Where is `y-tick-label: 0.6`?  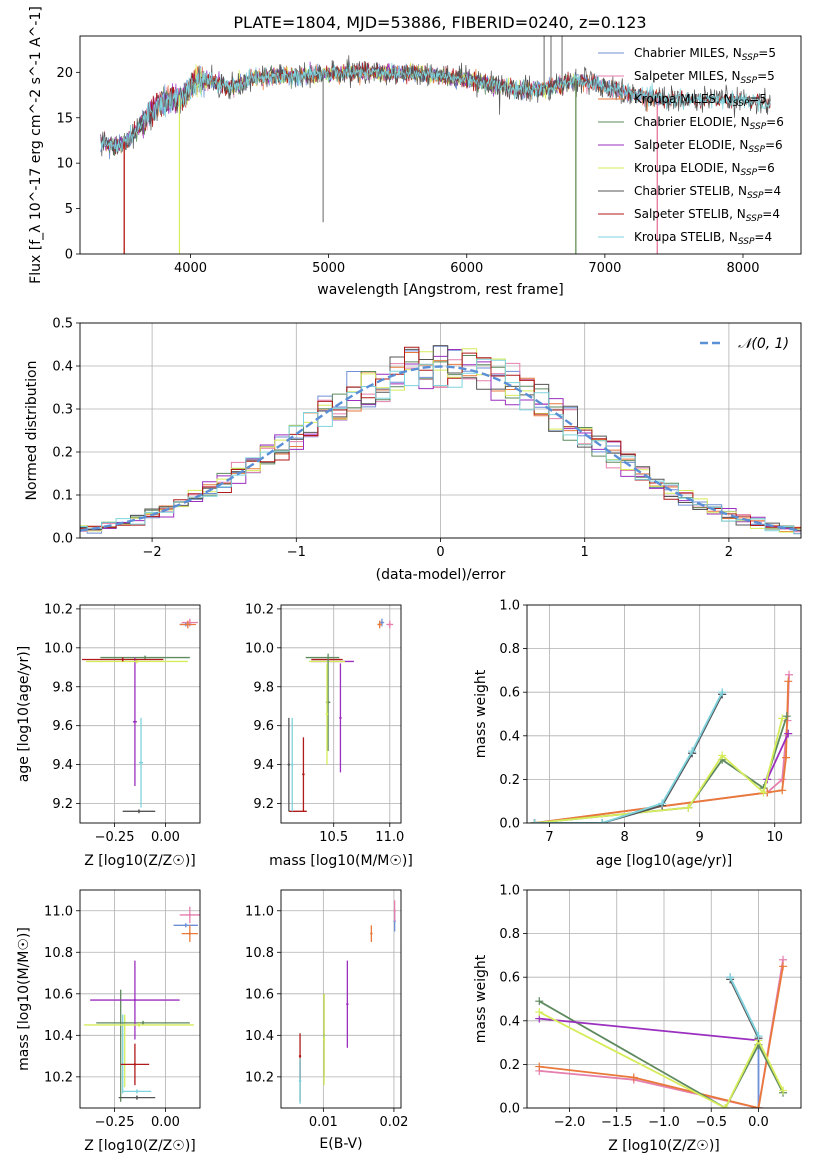
y-tick-label: 0.6 is located at coordinates (509, 693).